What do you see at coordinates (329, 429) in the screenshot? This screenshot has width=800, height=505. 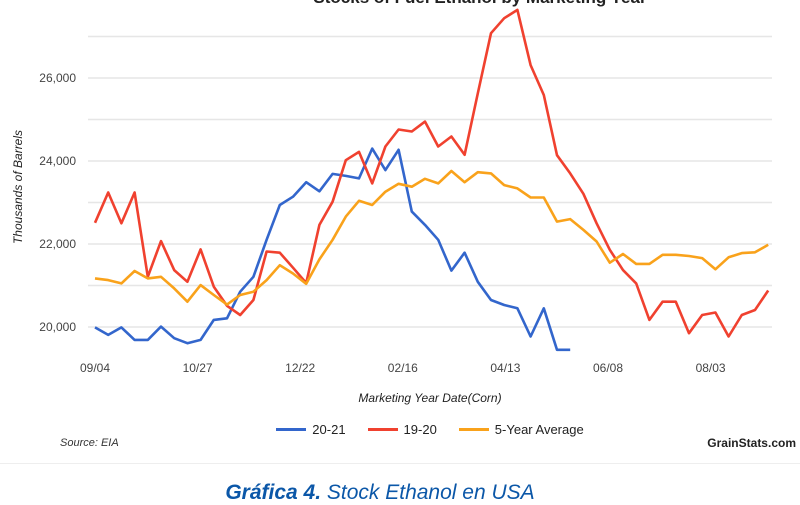 I see `legend-label: 20-21` at bounding box center [329, 429].